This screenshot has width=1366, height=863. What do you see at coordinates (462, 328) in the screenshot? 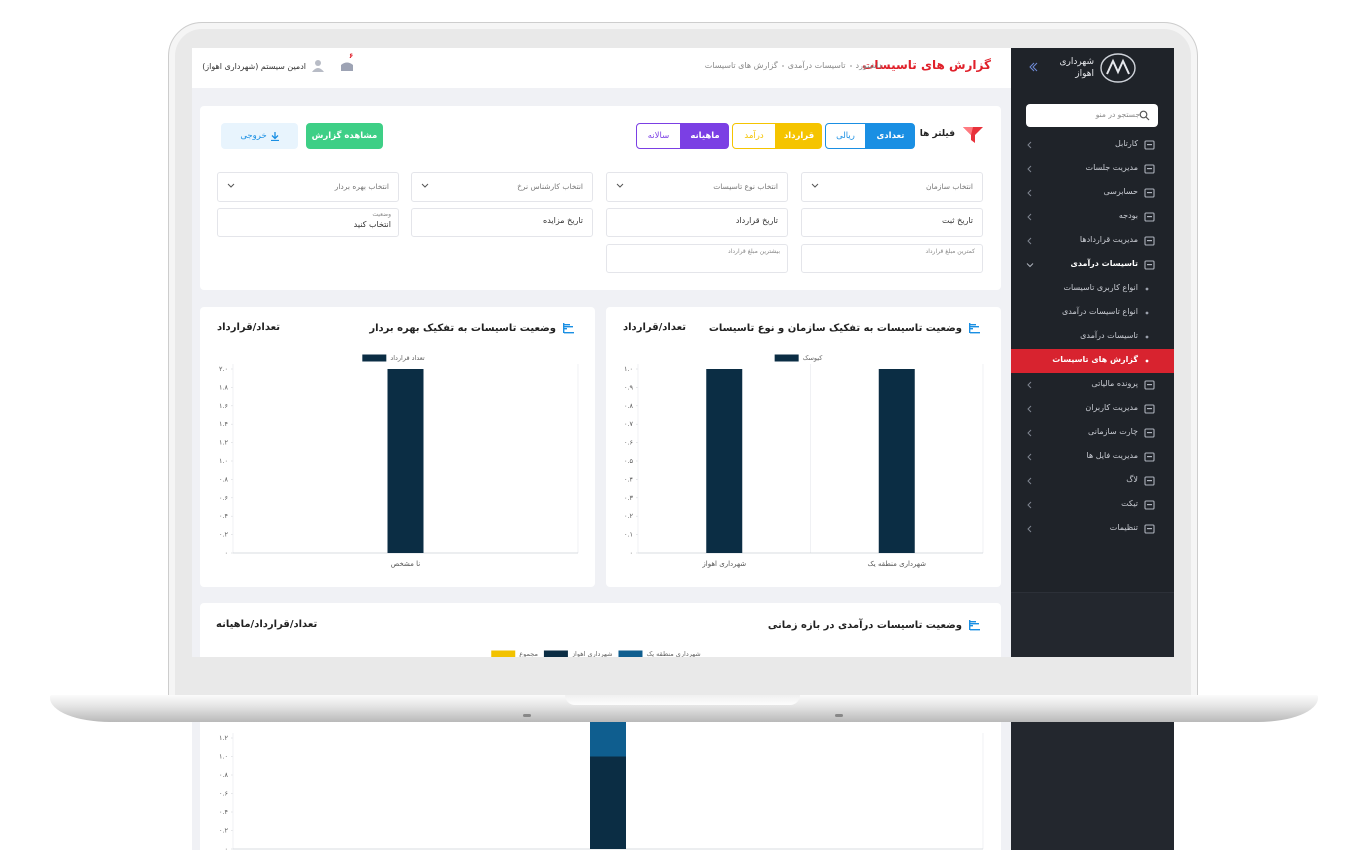
I see `chart-title: وضعیت تاسیسات به تفکیک بهره بردار` at bounding box center [462, 328].